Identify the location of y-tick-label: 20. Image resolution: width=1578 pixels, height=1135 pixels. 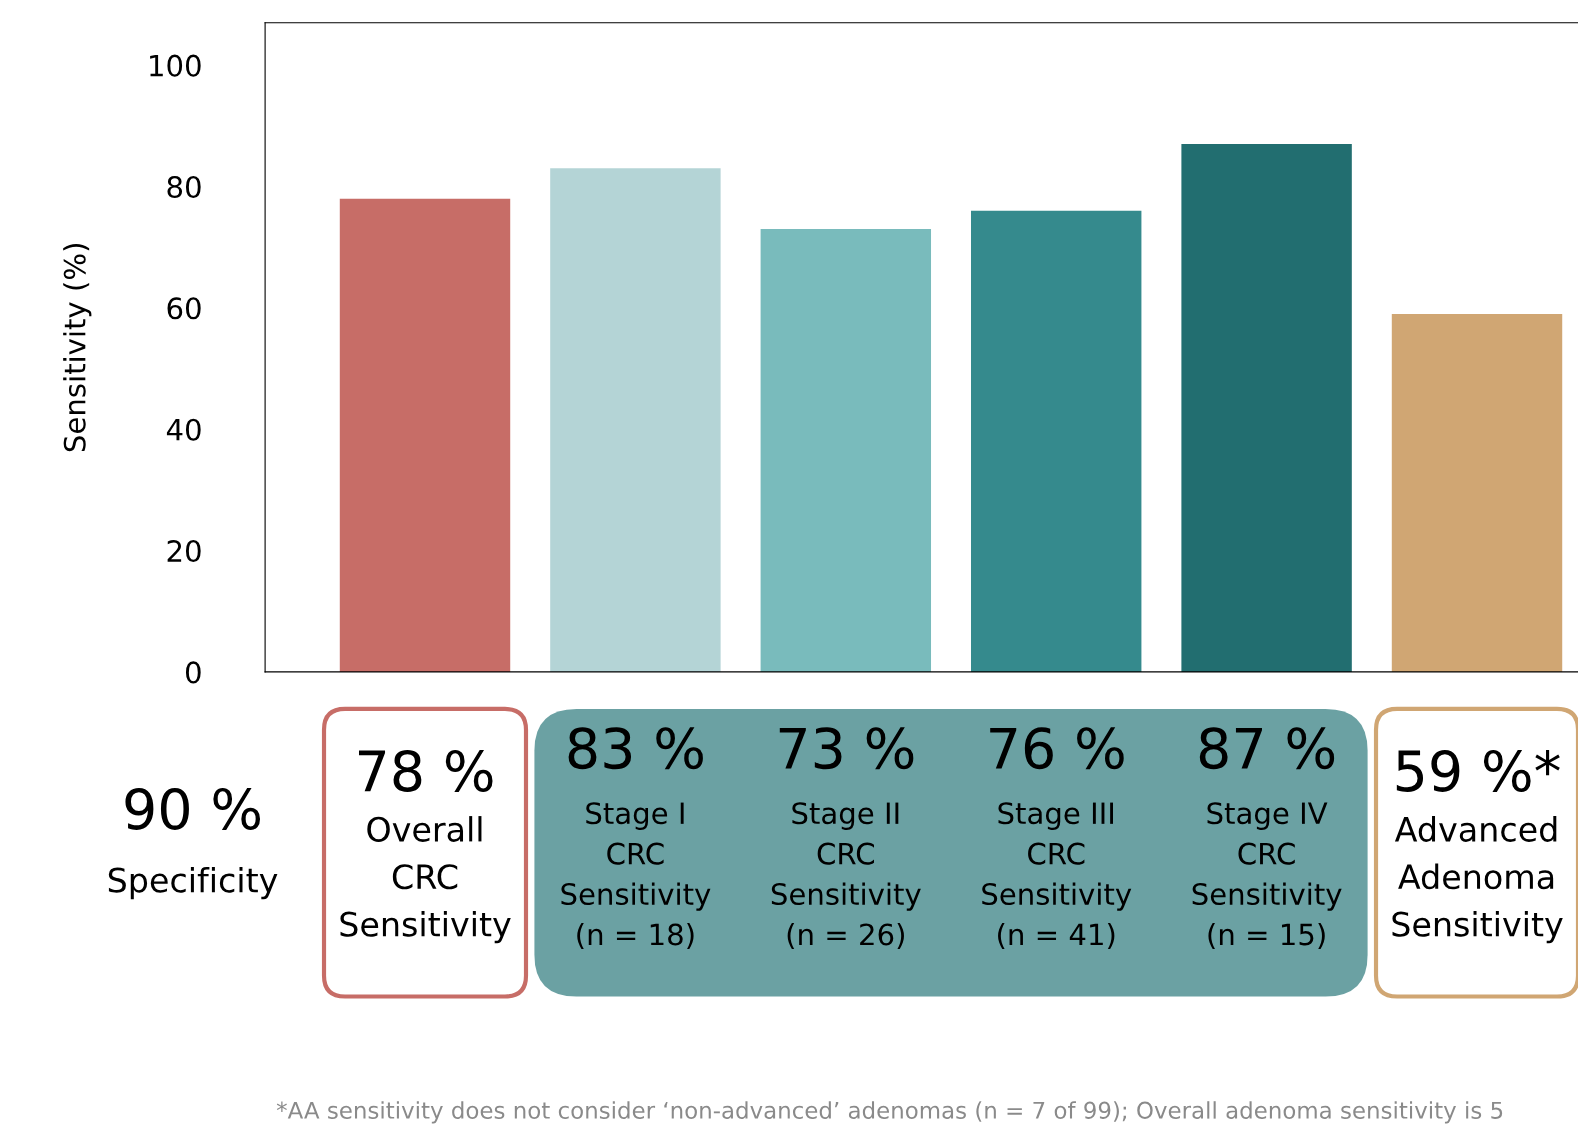
(184, 551).